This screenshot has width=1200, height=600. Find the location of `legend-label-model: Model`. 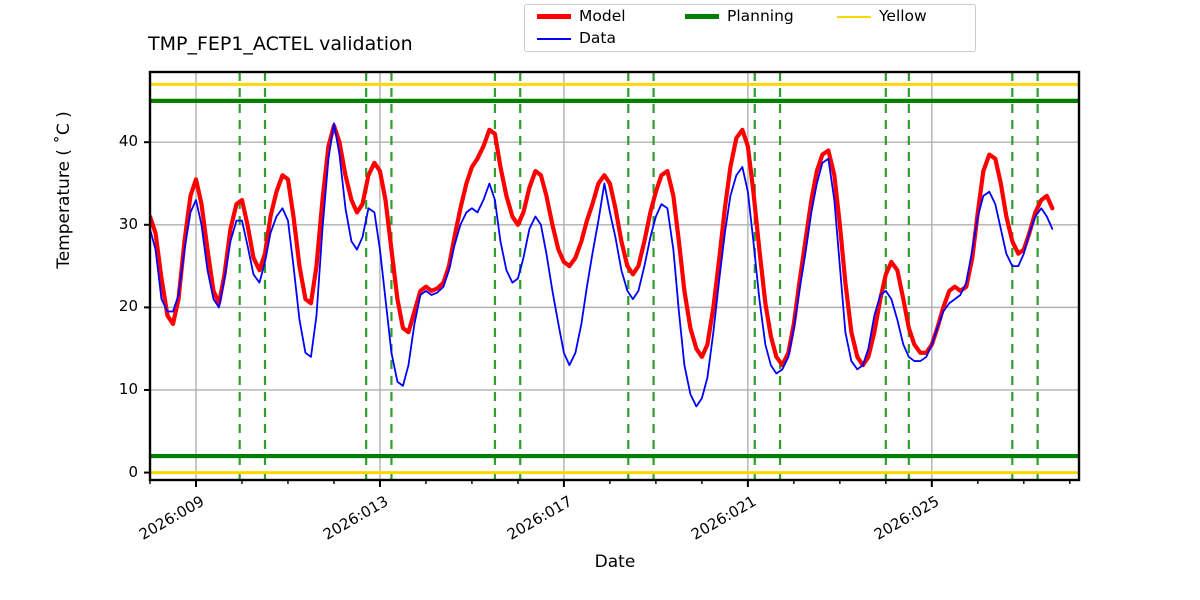

legend-label-model: Model is located at coordinates (602, 16).